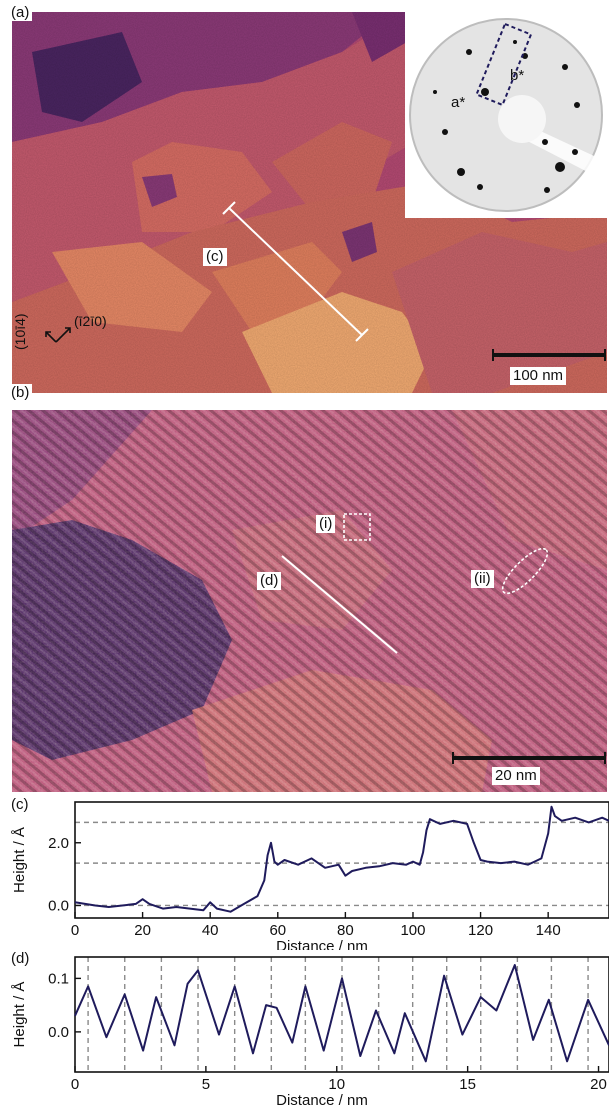  What do you see at coordinates (482, 579) in the screenshot?
I see `marker-ii-label: (ii)` at bounding box center [482, 579].